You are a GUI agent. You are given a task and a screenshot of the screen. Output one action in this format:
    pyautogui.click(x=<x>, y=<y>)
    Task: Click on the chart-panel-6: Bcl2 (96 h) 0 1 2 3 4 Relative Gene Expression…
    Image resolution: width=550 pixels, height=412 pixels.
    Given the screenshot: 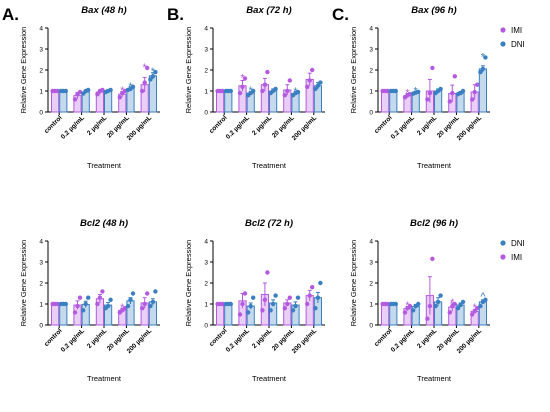 What is the action you would take?
    pyautogui.click(x=437, y=300)
    